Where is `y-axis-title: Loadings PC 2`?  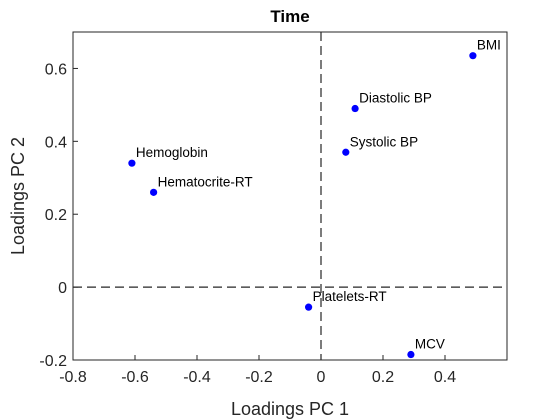 y-axis-title: Loadings PC 2 is located at coordinates (18, 196).